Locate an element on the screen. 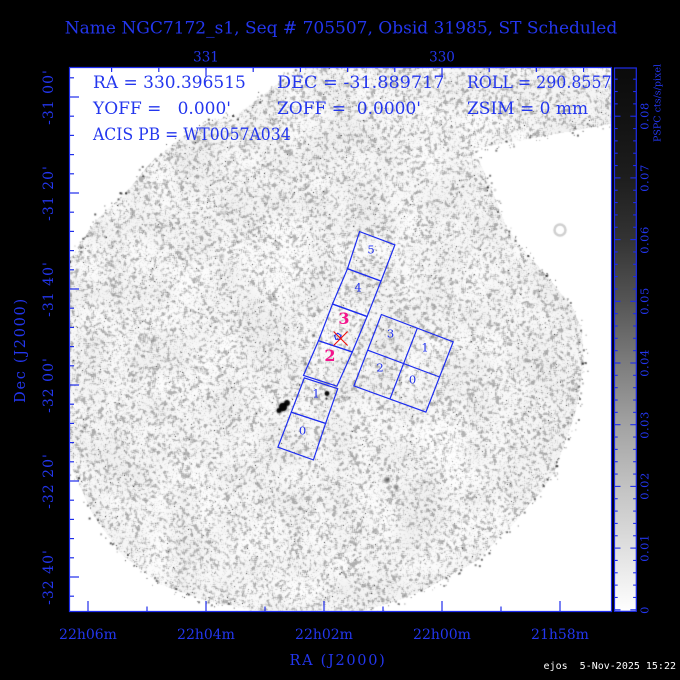 The image size is (680, 680). colorbar-tick-label: 0.05 is located at coordinates (644, 301).